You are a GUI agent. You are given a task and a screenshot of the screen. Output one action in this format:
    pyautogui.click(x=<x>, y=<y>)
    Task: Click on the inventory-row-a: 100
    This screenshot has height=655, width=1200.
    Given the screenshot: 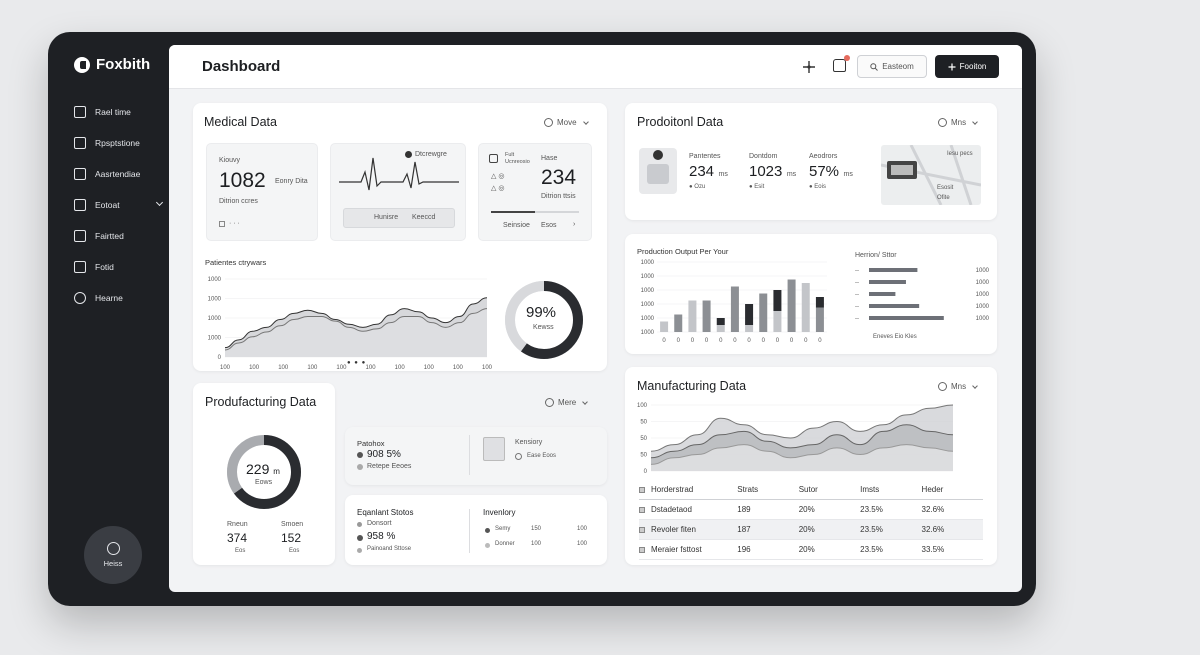 What is the action you would take?
    pyautogui.click(x=536, y=544)
    